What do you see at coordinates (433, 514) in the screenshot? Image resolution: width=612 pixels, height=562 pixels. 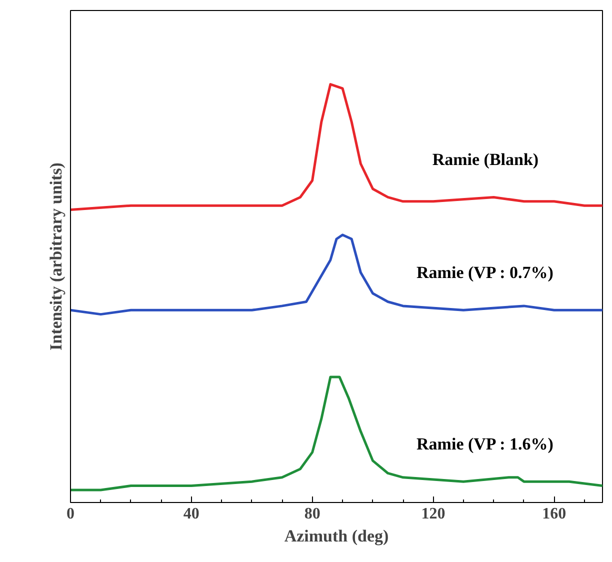 I see `x-tick-label: 120` at bounding box center [433, 514].